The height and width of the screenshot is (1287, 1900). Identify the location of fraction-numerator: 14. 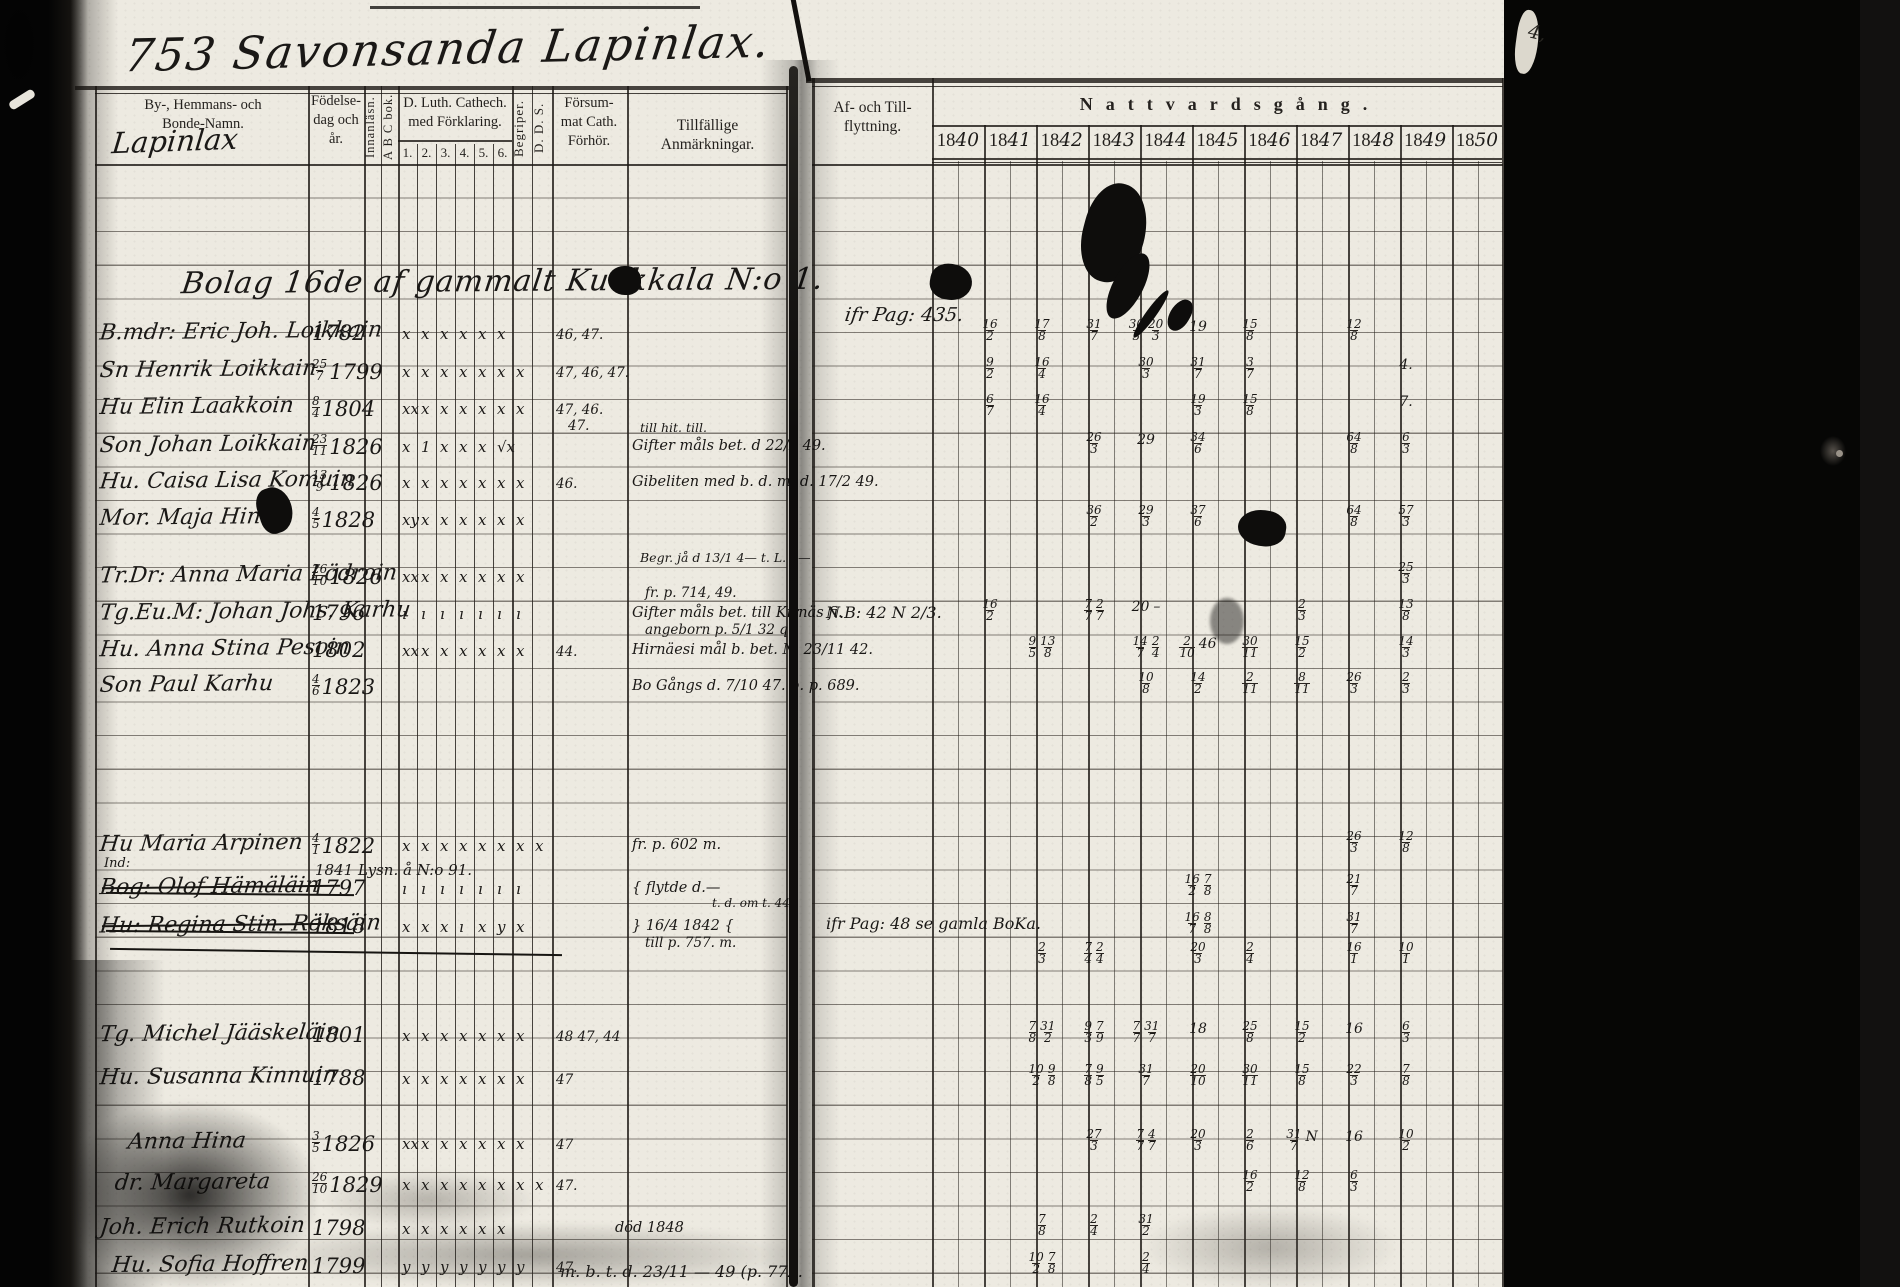
(1140, 641).